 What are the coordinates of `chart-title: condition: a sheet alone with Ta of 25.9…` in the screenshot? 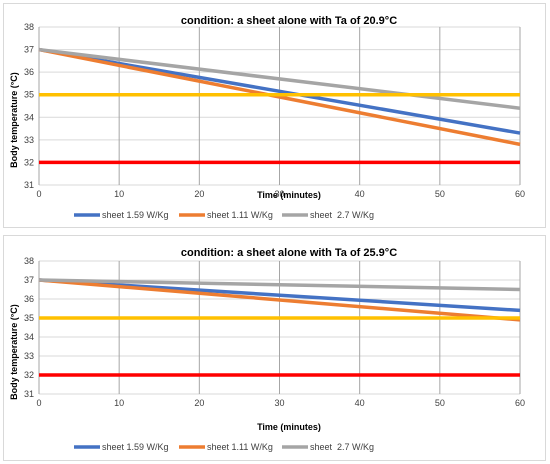 It's located at (289, 253).